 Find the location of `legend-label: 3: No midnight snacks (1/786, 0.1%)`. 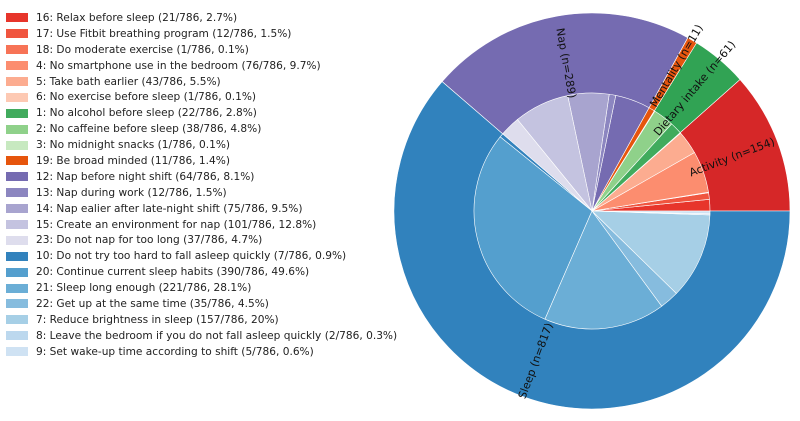

legend-label: 3: No midnight snacks (1/786, 0.1%) is located at coordinates (133, 145).